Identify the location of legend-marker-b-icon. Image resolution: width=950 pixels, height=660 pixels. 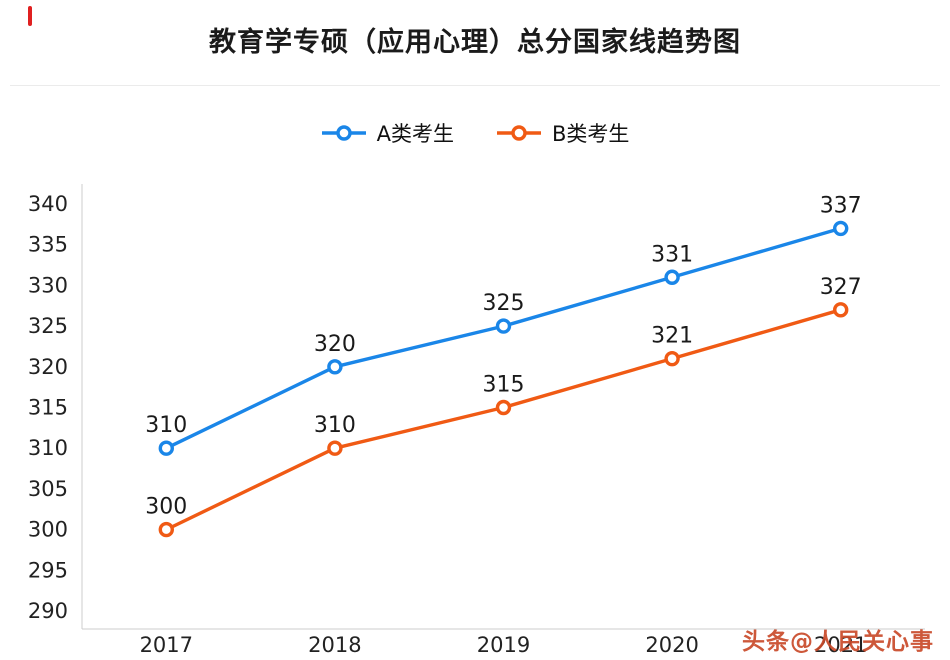
(518, 133).